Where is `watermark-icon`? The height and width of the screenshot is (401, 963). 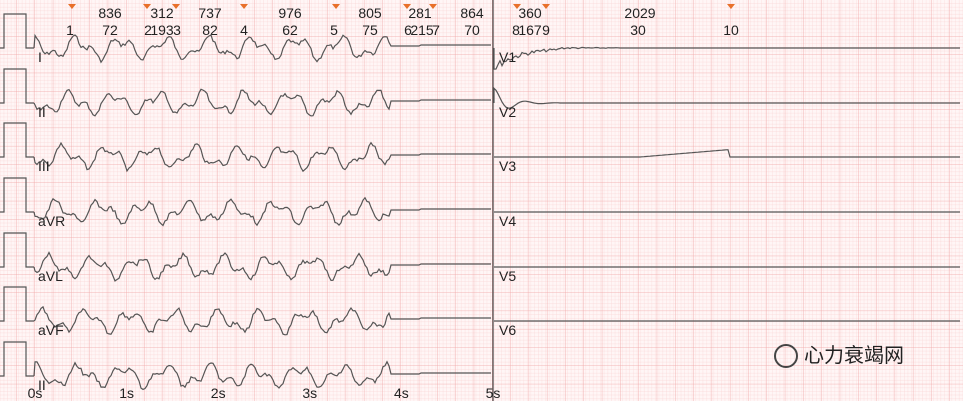
watermark-icon is located at coordinates (786, 356).